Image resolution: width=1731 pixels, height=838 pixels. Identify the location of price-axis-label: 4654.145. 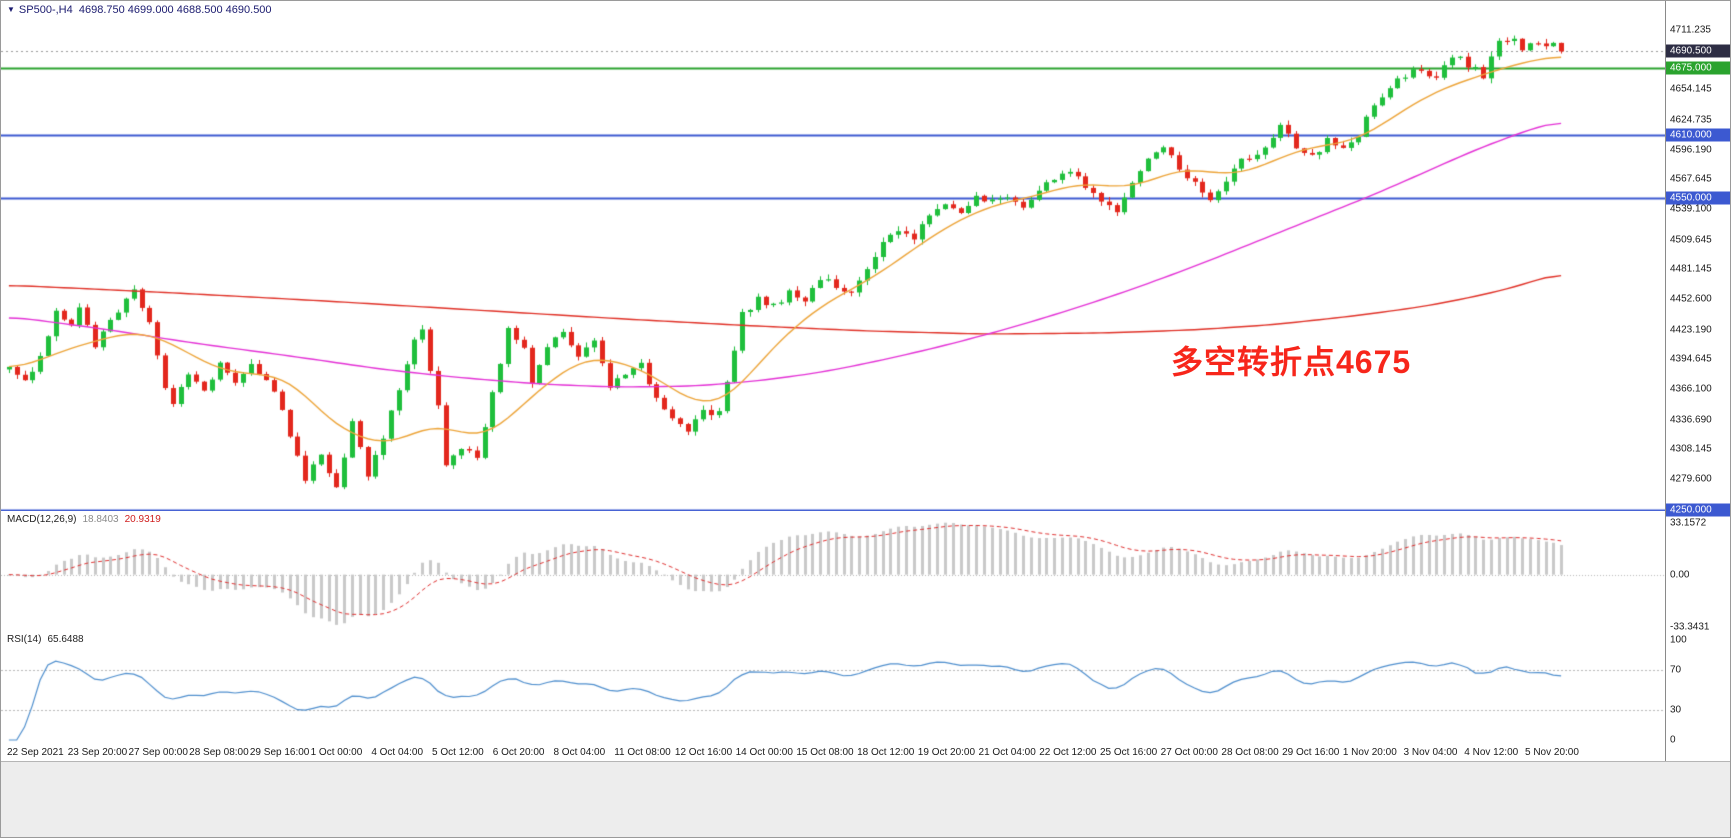
(1691, 89).